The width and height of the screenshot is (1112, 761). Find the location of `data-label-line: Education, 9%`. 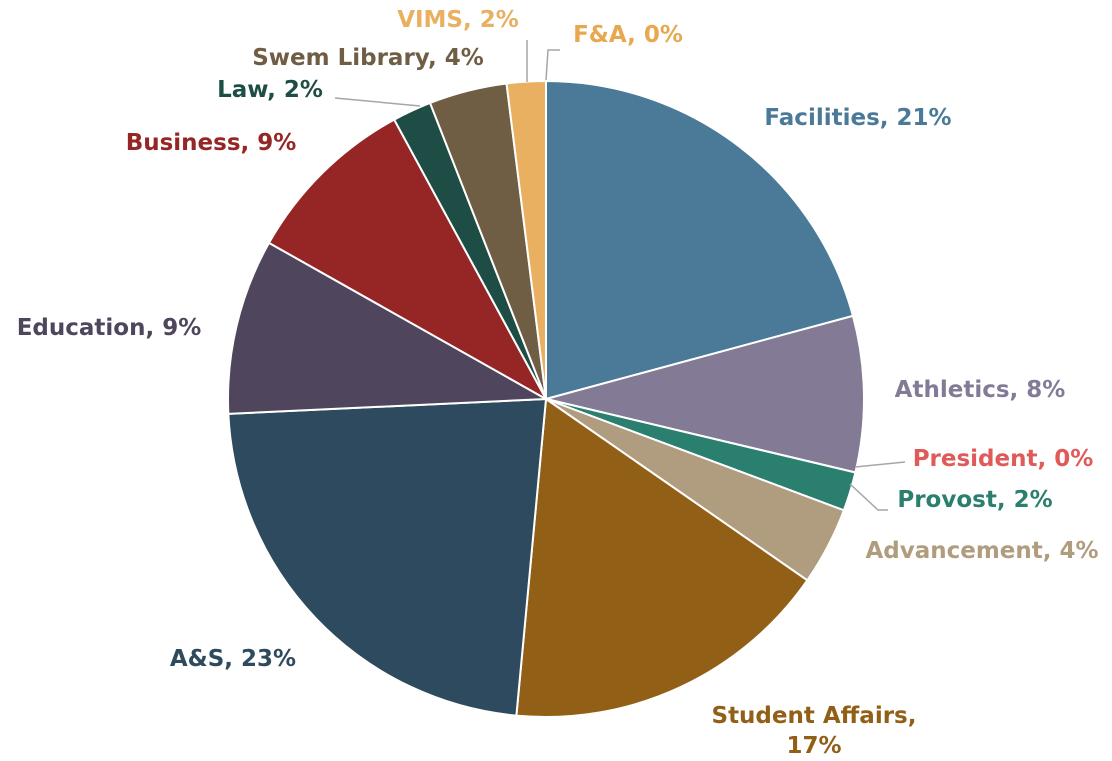

data-label-line: Education, 9% is located at coordinates (109, 328).